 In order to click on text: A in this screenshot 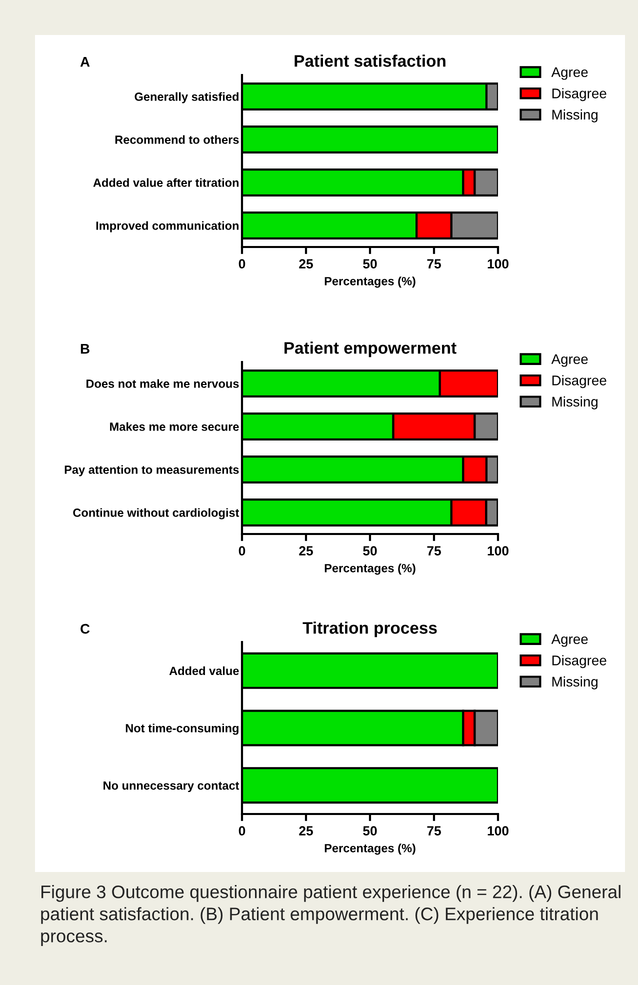, I will do `click(85, 62)`.